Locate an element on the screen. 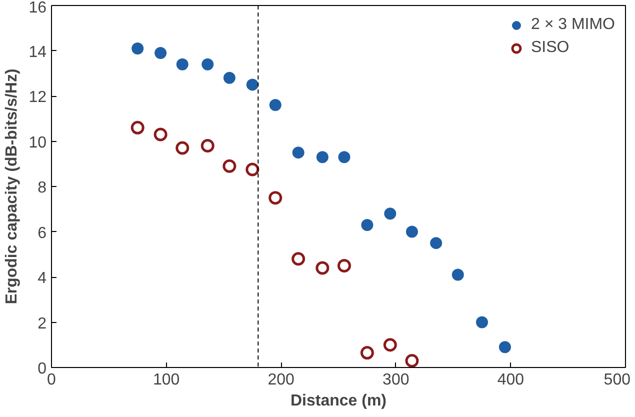  y-tick-label: 6 is located at coordinates (42, 233).